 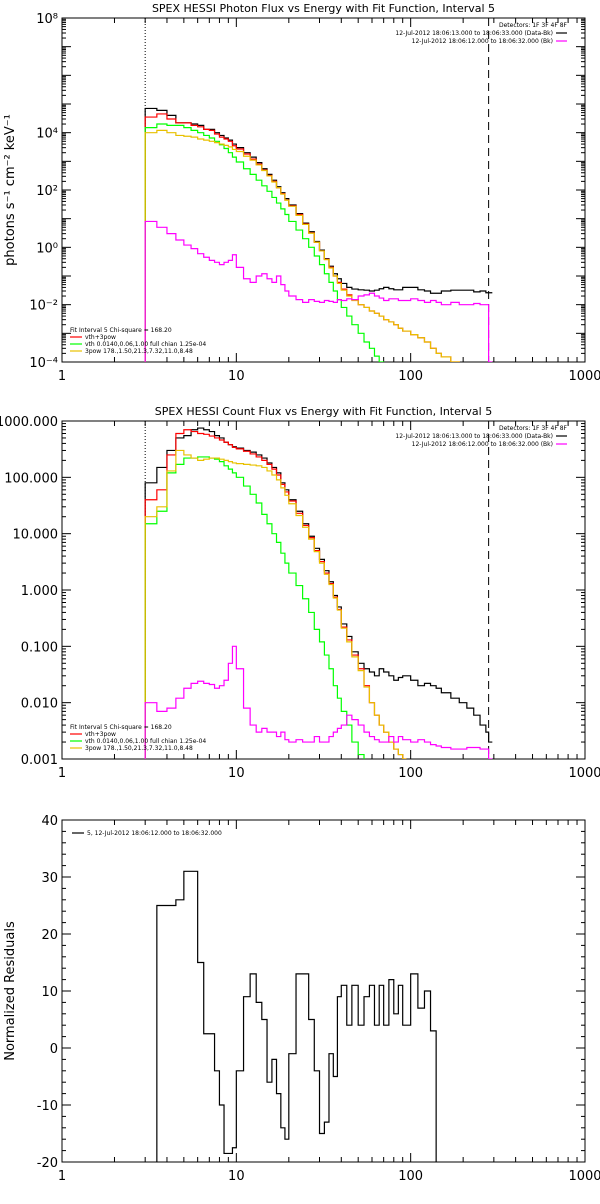 What do you see at coordinates (39, 704) in the screenshot?
I see `y-tick-label: 0.010` at bounding box center [39, 704].